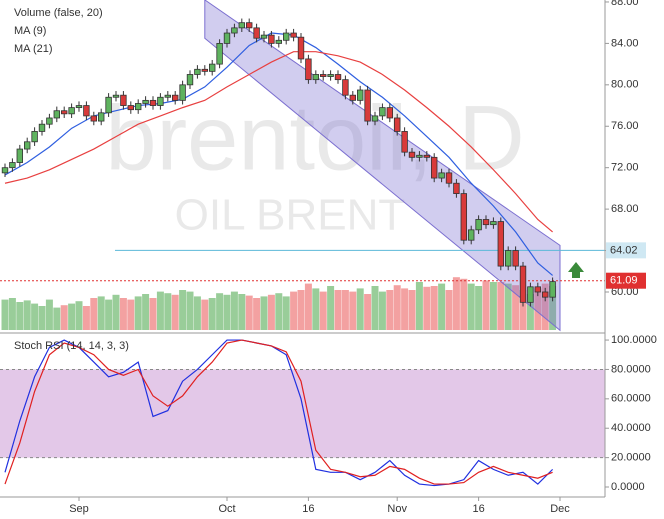 This screenshot has width=664, height=519. I want to click on y-tick-label: 68.00, so click(625, 209).